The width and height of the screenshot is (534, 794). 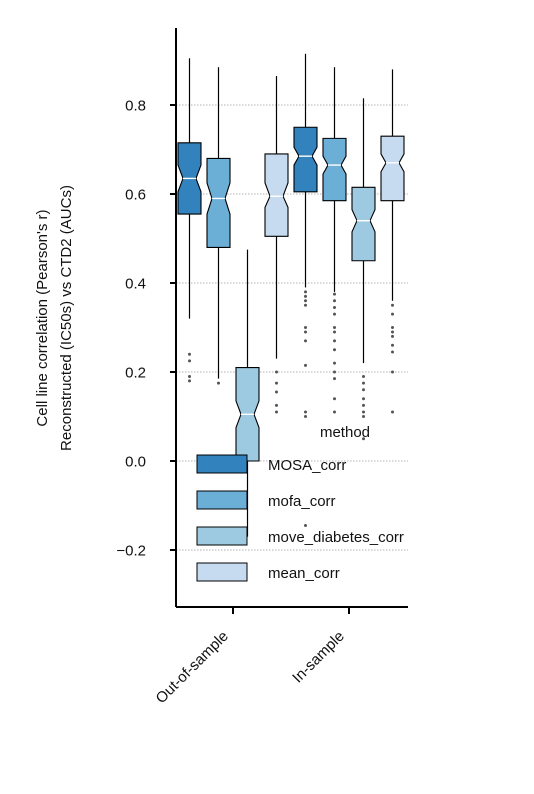 I want to click on y-tick-label: 0.2, so click(x=135, y=373).